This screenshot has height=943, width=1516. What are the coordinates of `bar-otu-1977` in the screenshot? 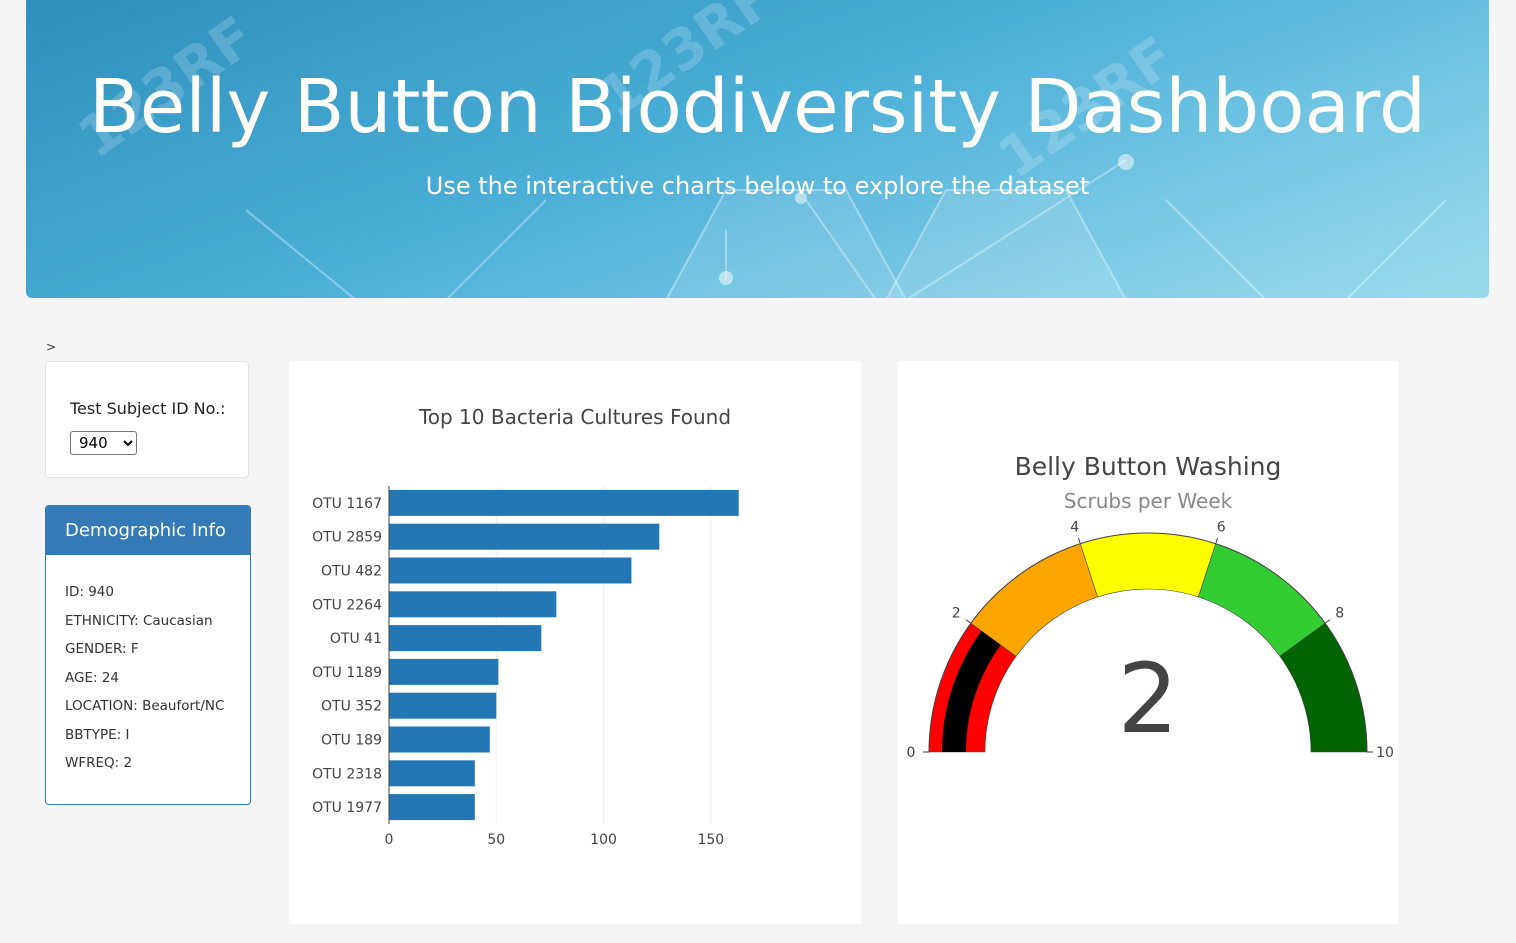 It's located at (432, 807).